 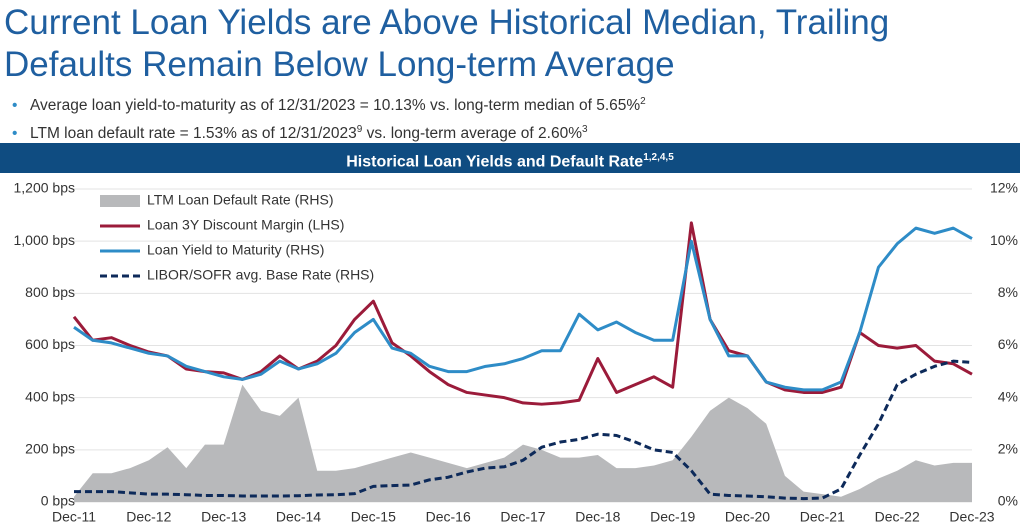 I want to click on legend-swatch, so click(x=120, y=201).